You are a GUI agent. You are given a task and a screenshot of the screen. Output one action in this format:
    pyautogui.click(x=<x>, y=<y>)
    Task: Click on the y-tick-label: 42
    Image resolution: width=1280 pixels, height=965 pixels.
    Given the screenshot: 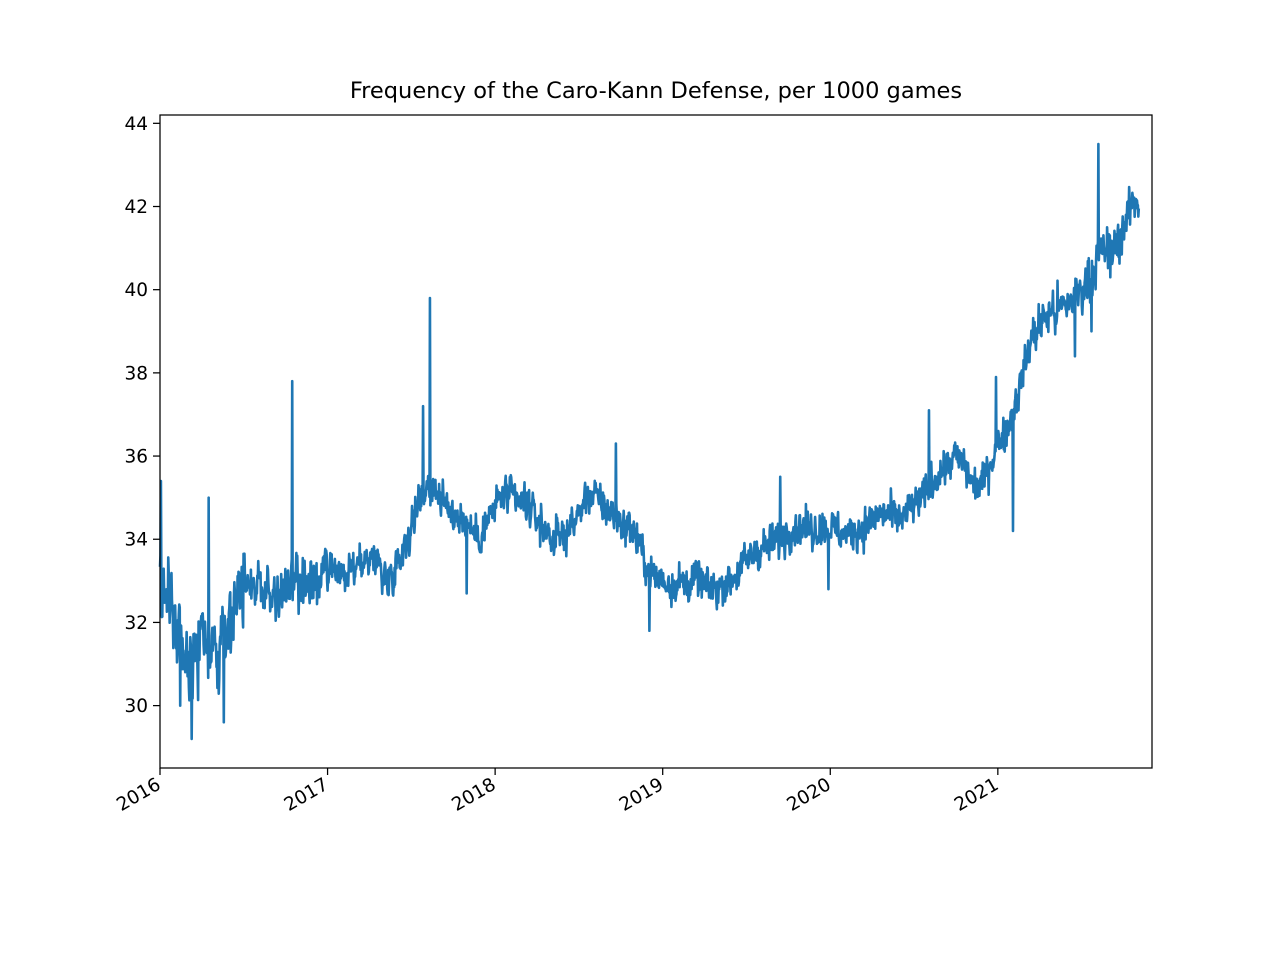 What is the action you would take?
    pyautogui.click(x=136, y=207)
    